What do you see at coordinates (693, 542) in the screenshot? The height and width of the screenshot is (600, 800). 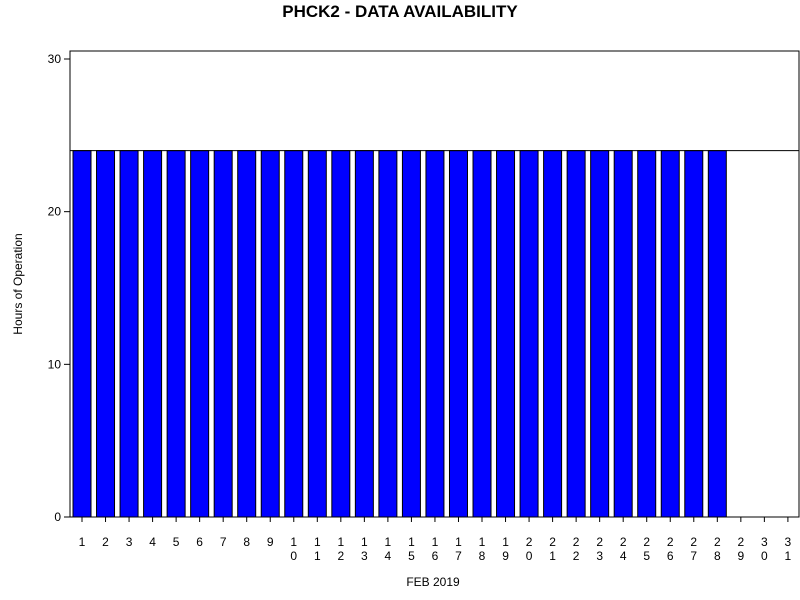 I see `x-tick-label-day-27: 2` at bounding box center [693, 542].